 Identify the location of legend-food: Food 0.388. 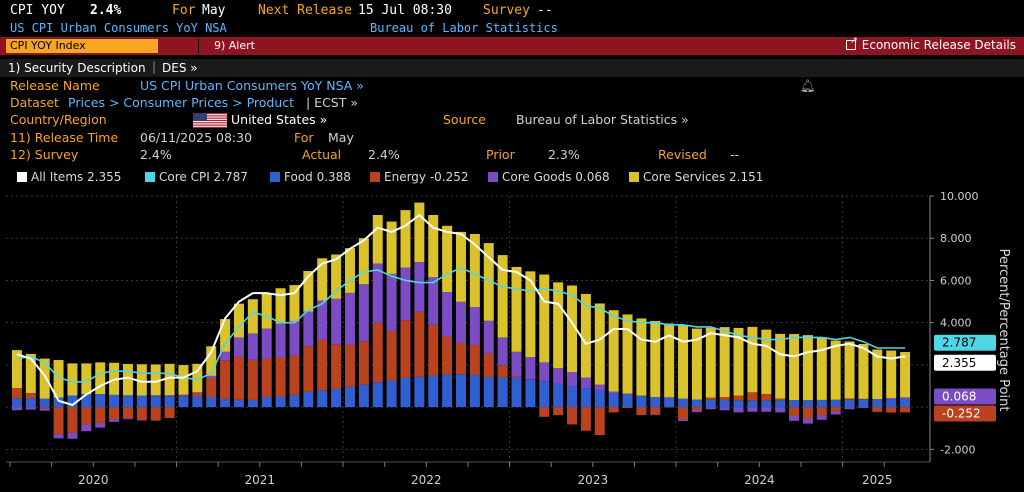
(310, 177).